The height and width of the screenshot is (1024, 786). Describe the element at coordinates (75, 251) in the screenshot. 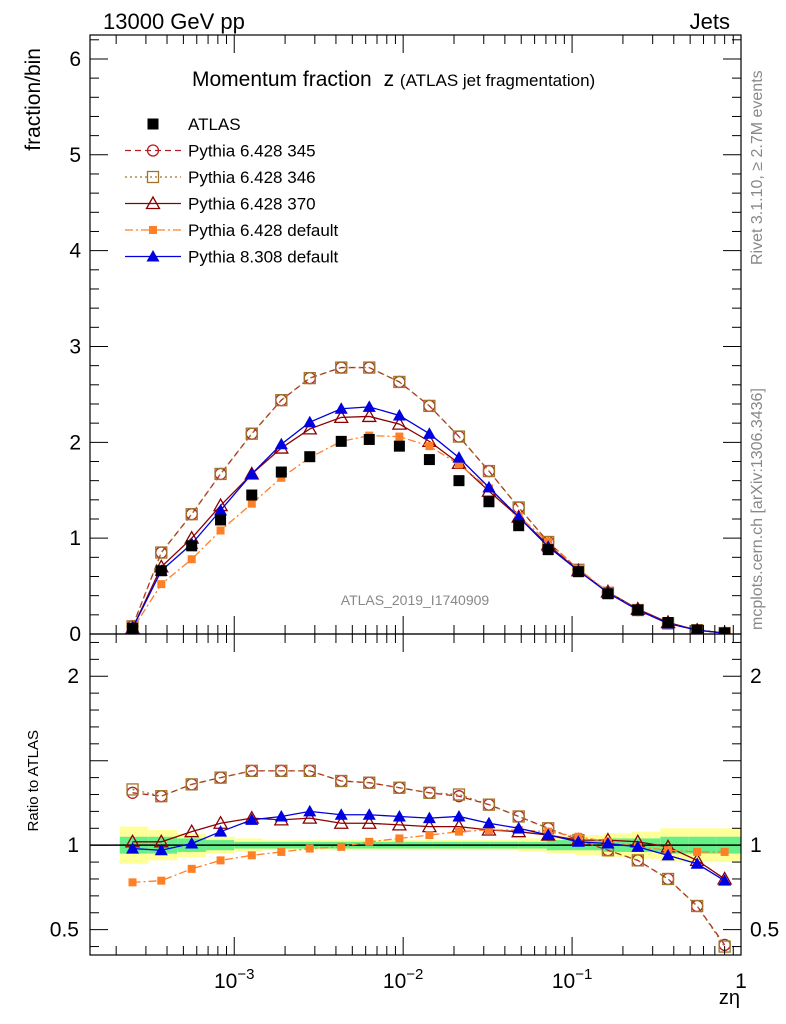

I see `main-y-tick-label: 4` at that location.